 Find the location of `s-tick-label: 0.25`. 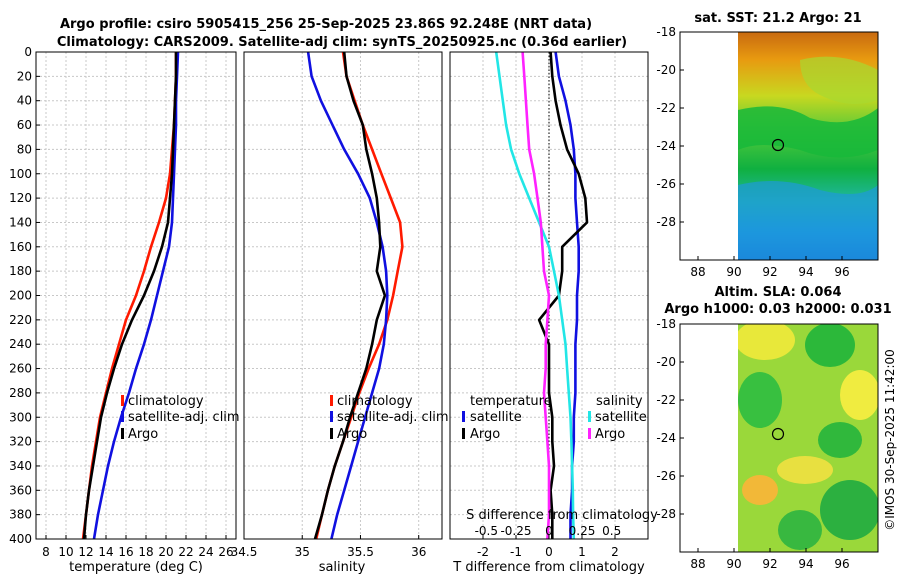

s-tick-label: 0.25 is located at coordinates (582, 531).